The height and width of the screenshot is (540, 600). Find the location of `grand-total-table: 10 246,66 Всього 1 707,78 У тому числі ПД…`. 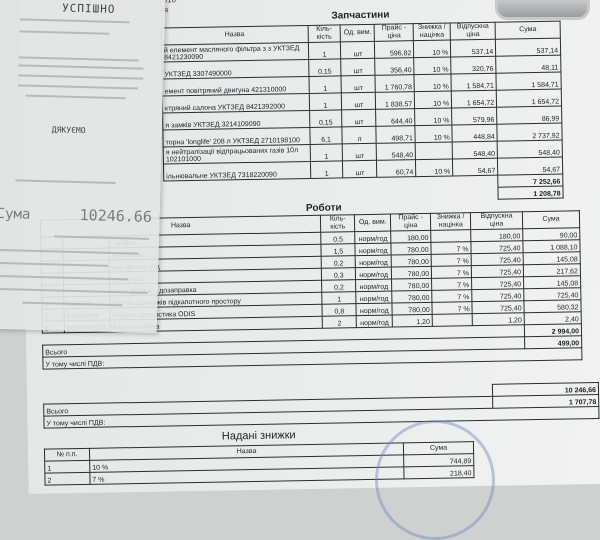

grand-total-table: 10 246,66 Всього 1 707,78 У тому числі ПД… is located at coordinates (321, 405).